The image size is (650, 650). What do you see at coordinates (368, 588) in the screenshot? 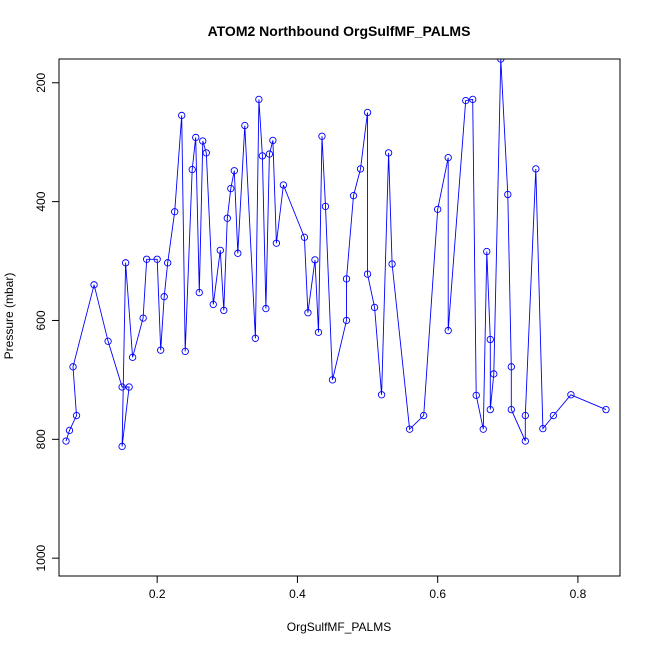
I see `x-axis: 0.2 0.4 0.6 0.8` at bounding box center [368, 588].